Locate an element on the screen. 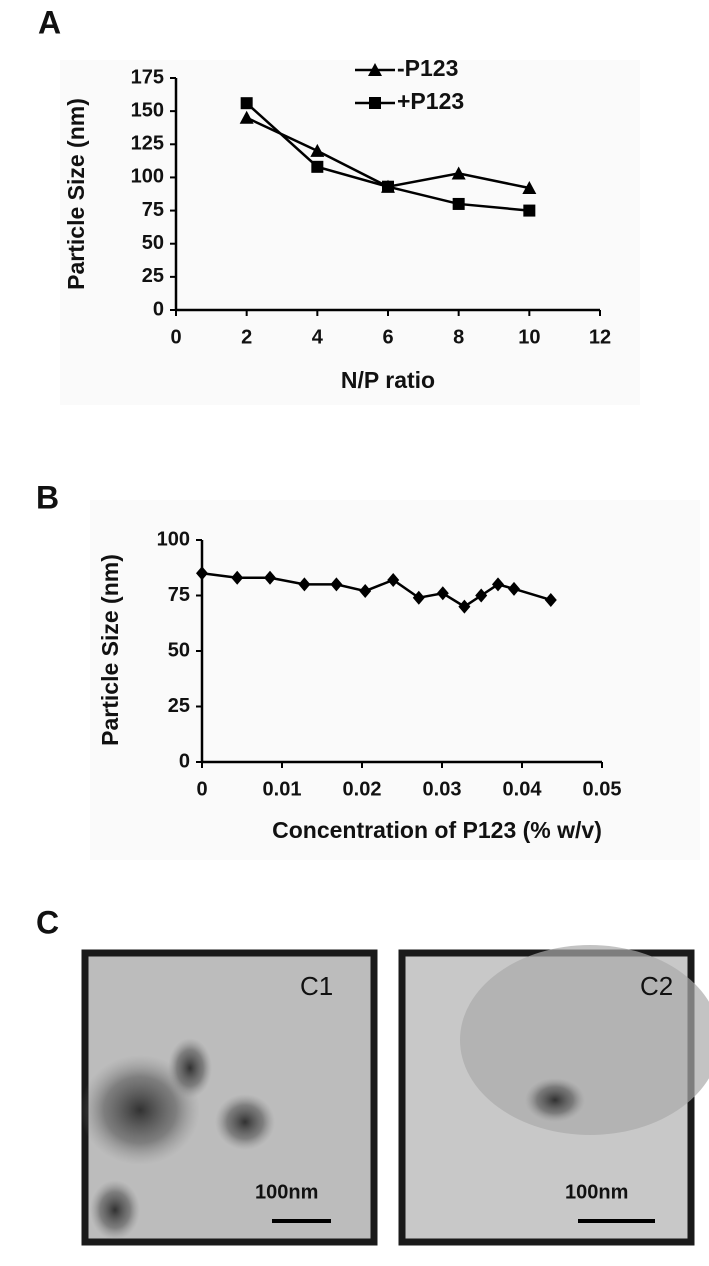  x-tick-label: 2 is located at coordinates (246, 337).